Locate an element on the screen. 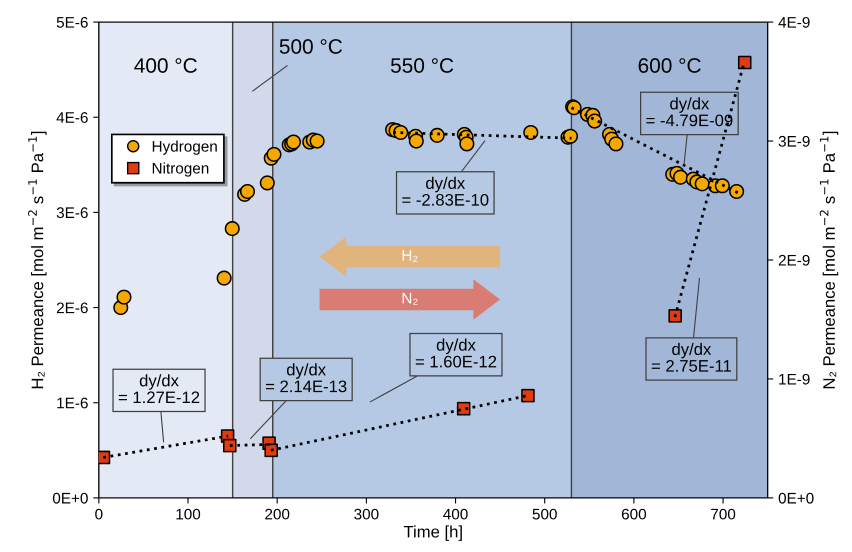 The width and height of the screenshot is (852, 552). x-tick-label: 700 is located at coordinates (723, 514).